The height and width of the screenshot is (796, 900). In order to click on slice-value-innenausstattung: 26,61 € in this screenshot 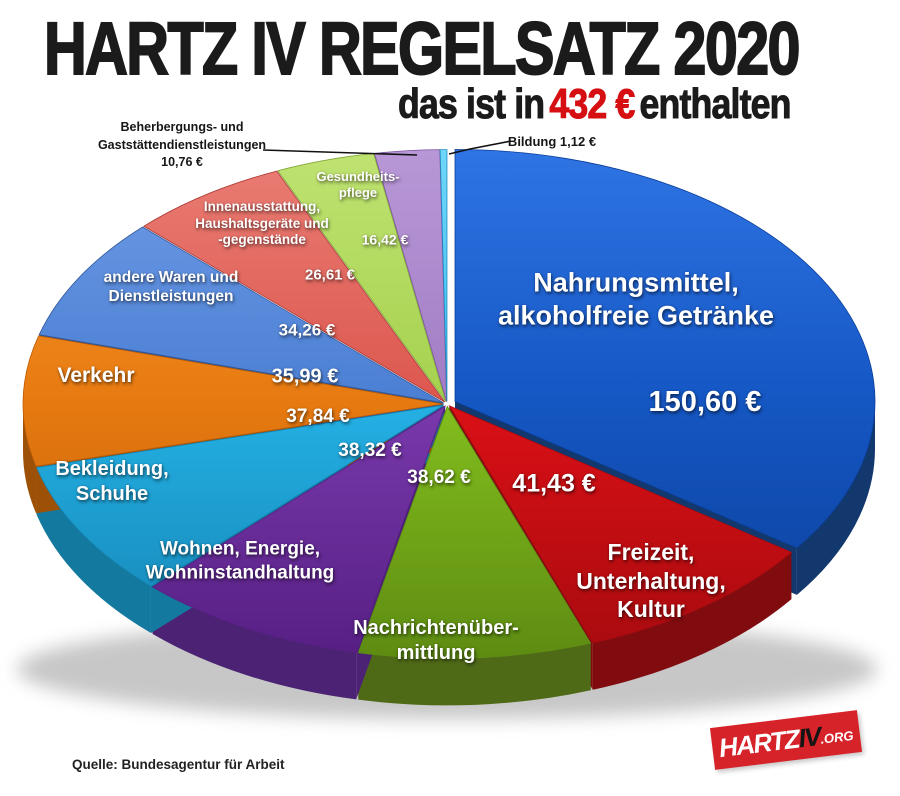, I will do `click(330, 275)`.